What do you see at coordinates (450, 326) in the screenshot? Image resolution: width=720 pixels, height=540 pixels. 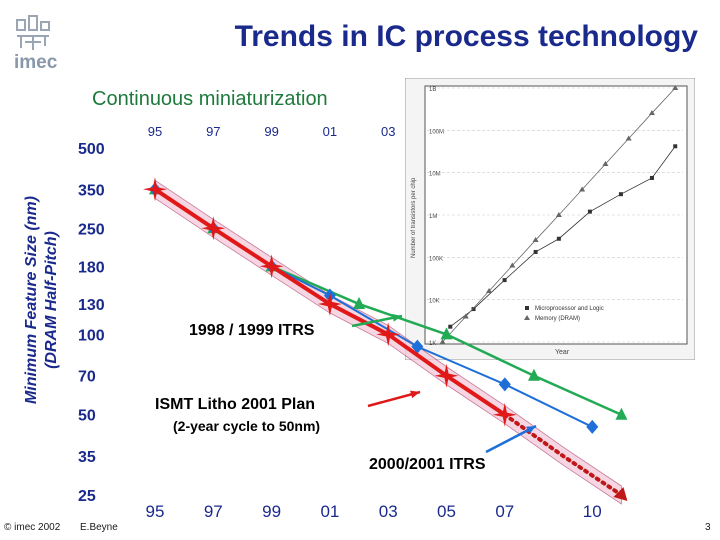 I see `inset-point-microprocessor-and-logic-1971` at bounding box center [450, 326].